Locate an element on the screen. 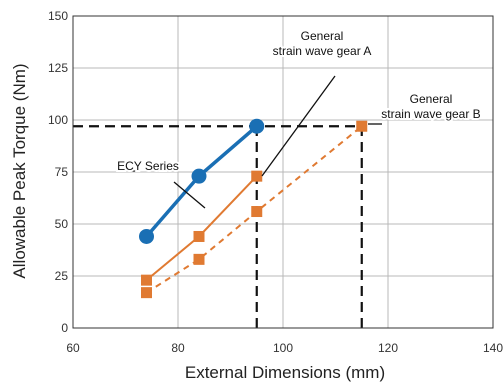  y-tick-label: 0 is located at coordinates (64, 328).